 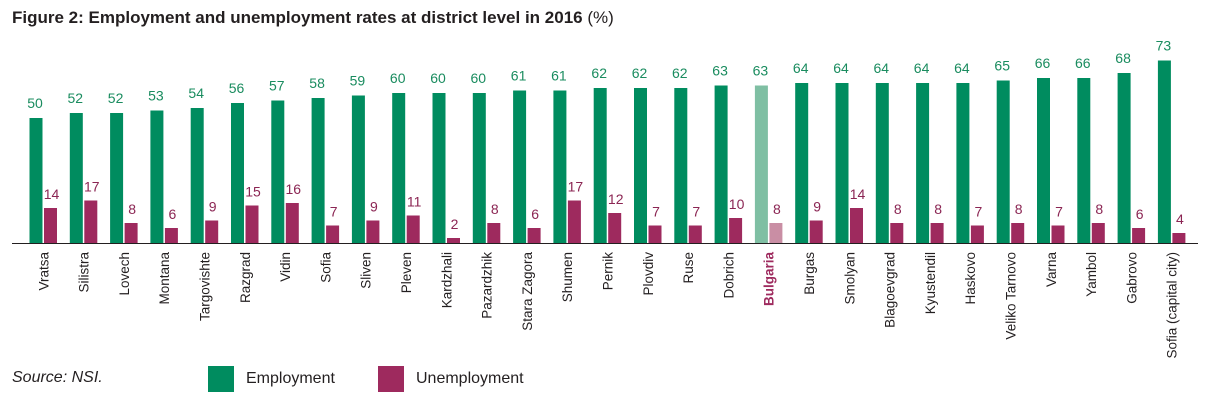 I want to click on x-tick-label: Bulgaria, so click(x=769, y=279).